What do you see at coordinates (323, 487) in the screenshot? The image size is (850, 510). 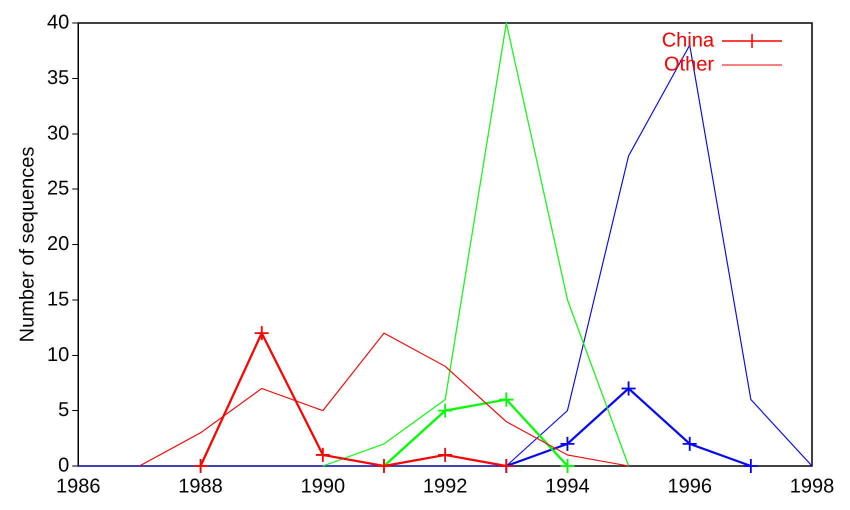 I see `x-tick-label: 1990` at bounding box center [323, 487].